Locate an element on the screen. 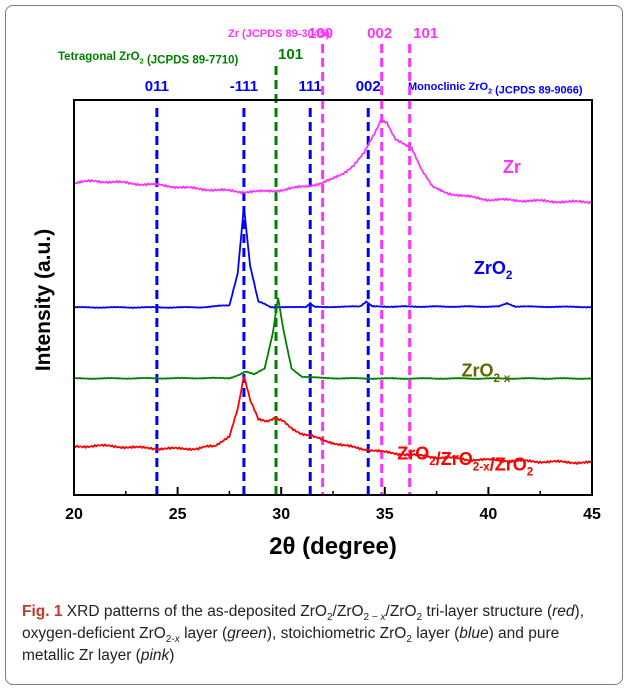  series-labels: Zr ZrO2 ZrO2-x ZrO2/ZrO2-x/ZrO2 is located at coordinates (465, 318).